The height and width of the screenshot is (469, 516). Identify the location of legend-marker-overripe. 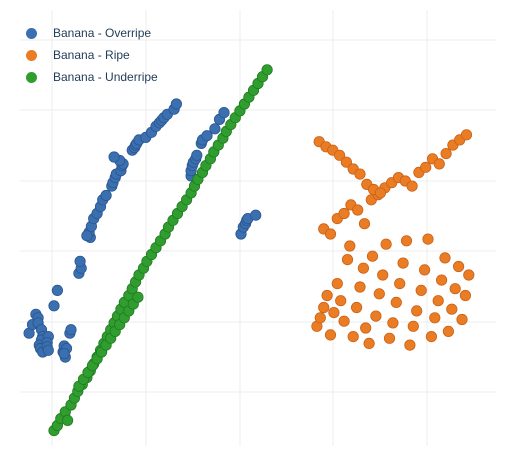
(31, 33).